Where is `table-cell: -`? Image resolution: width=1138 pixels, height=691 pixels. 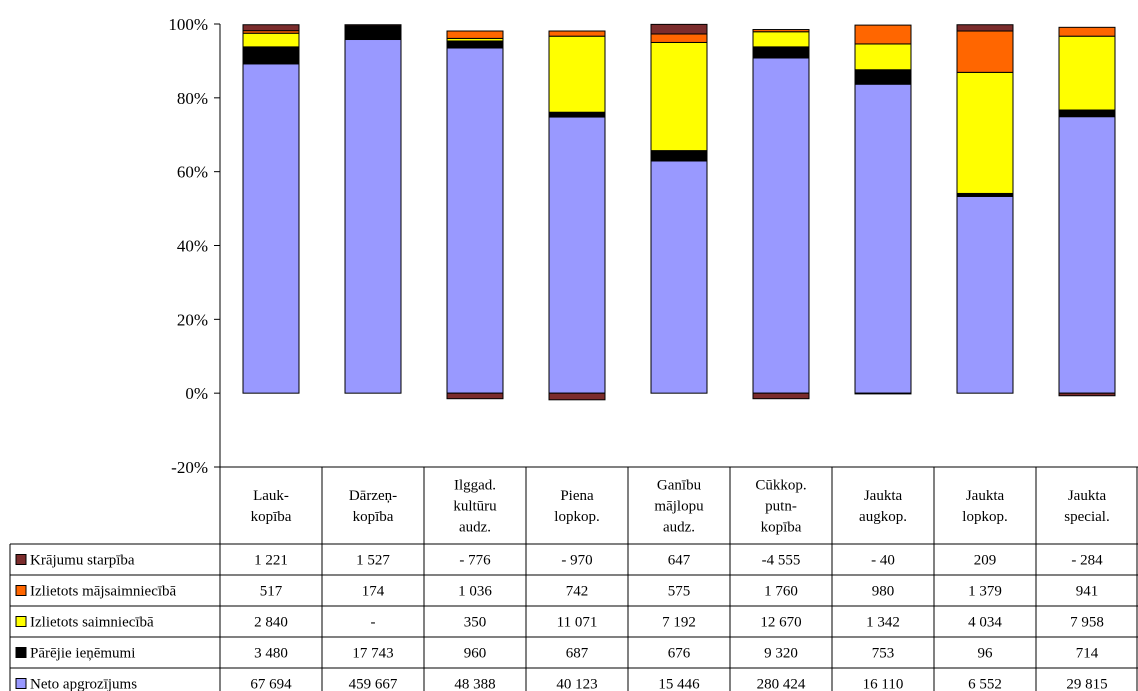 table-cell: - is located at coordinates (373, 623).